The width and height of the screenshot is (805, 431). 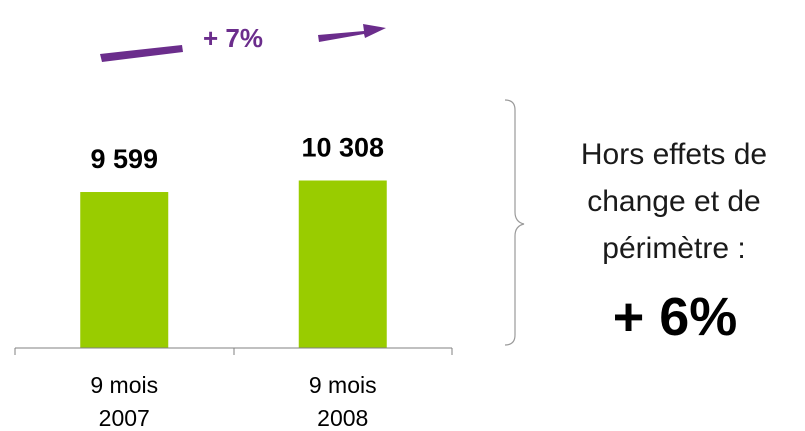 What do you see at coordinates (141, 53) in the screenshot?
I see `growth-arrow-left-segment` at bounding box center [141, 53].